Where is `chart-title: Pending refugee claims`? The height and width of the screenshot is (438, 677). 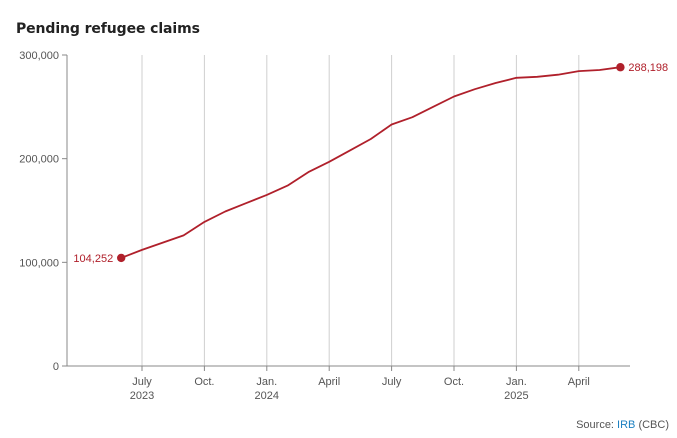
chart-title: Pending refugee claims is located at coordinates (108, 29).